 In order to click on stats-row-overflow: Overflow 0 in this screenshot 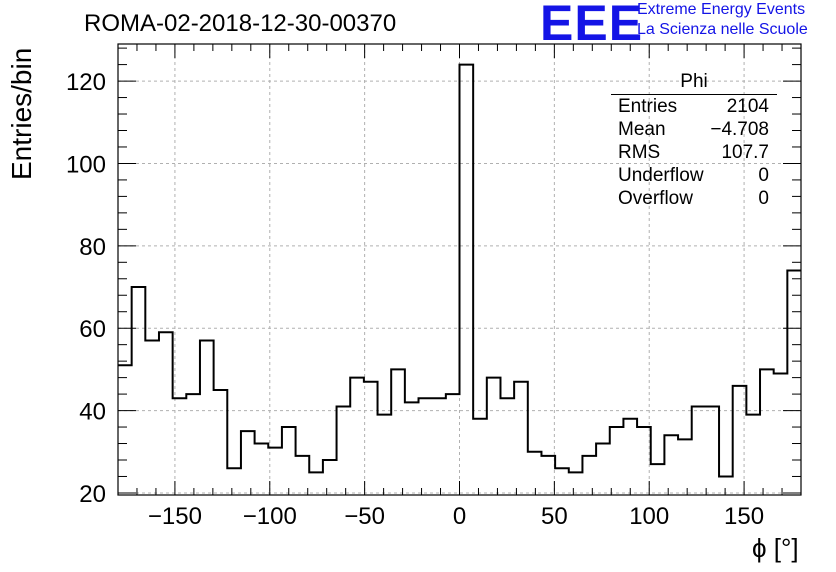, I will do `click(694, 198)`.